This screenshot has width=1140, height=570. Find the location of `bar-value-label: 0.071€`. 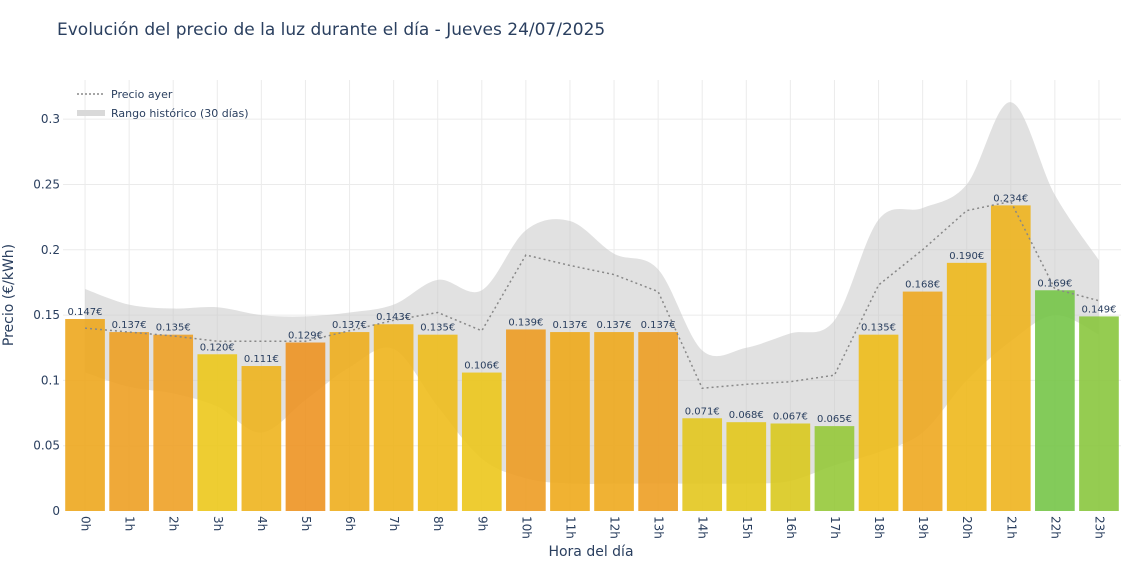

bar-value-label: 0.071€ is located at coordinates (702, 411).